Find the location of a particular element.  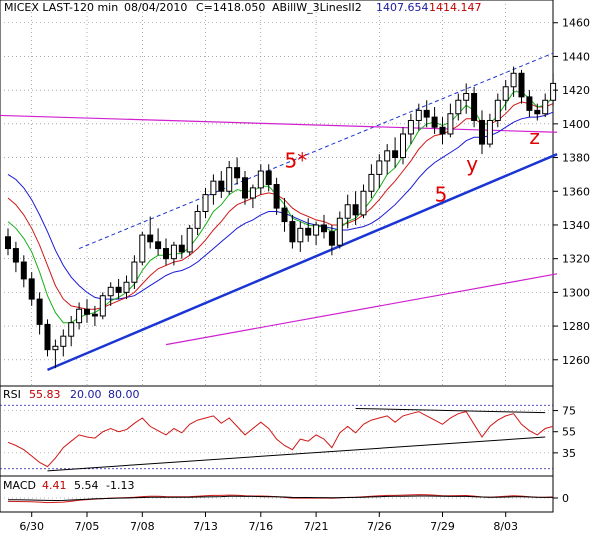

rsi-high-level: 80.00 is located at coordinates (124, 394).